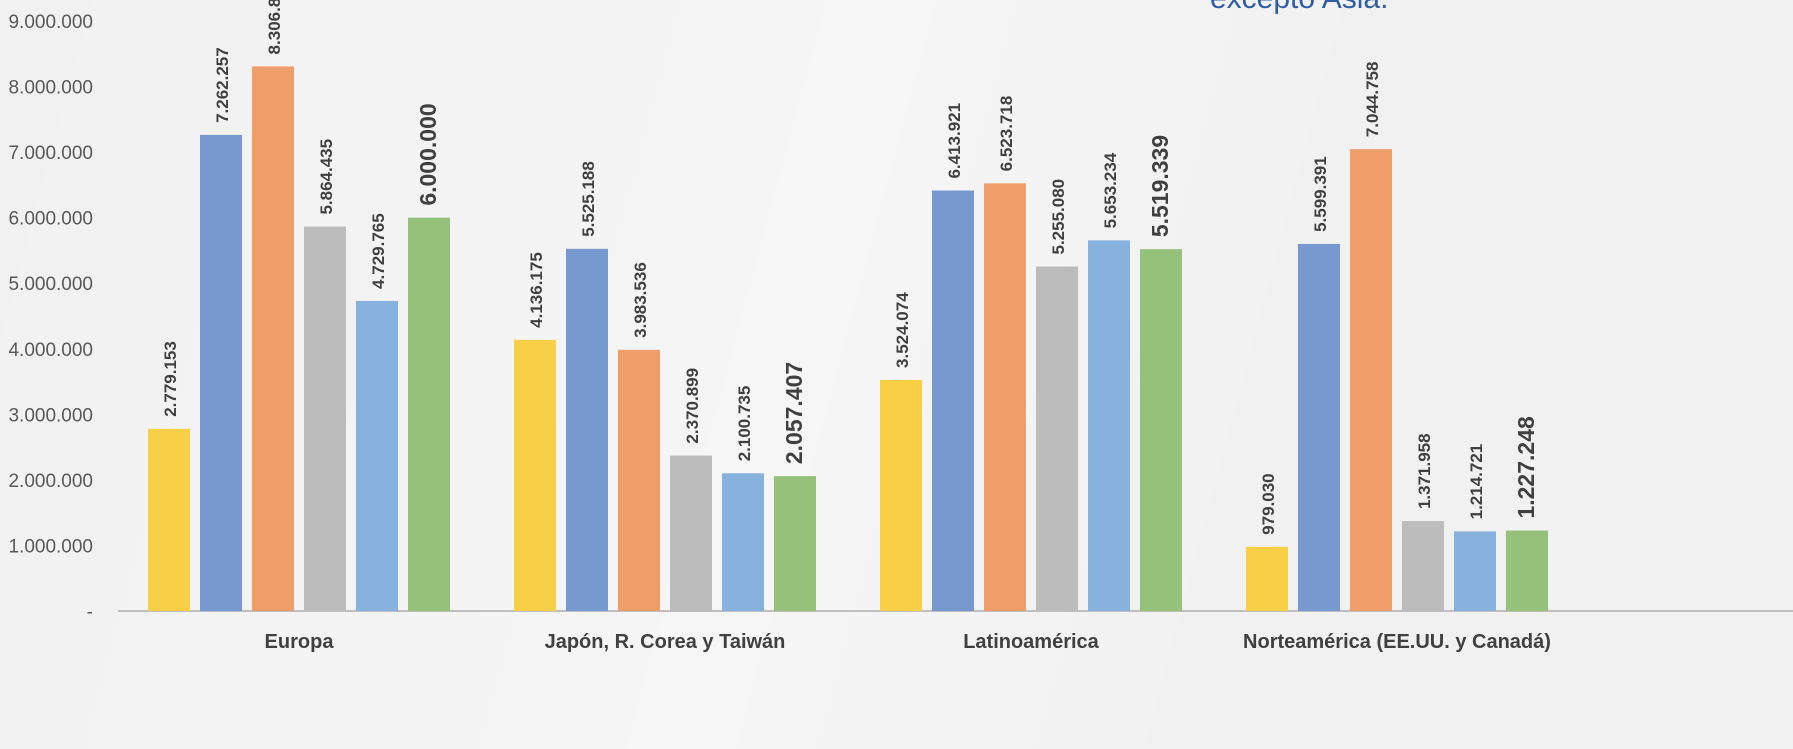 Image resolution: width=1793 pixels, height=749 pixels. What do you see at coordinates (794, 413) in the screenshot?
I see `bar-value-label: 2.057.407` at bounding box center [794, 413].